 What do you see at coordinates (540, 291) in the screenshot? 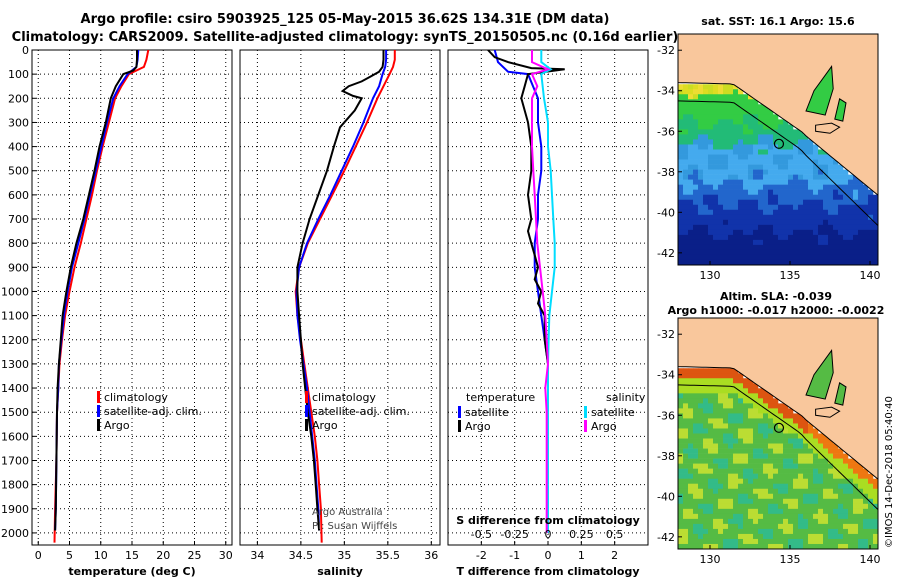
I see `series-line-argo-salinity` at bounding box center [540, 291].